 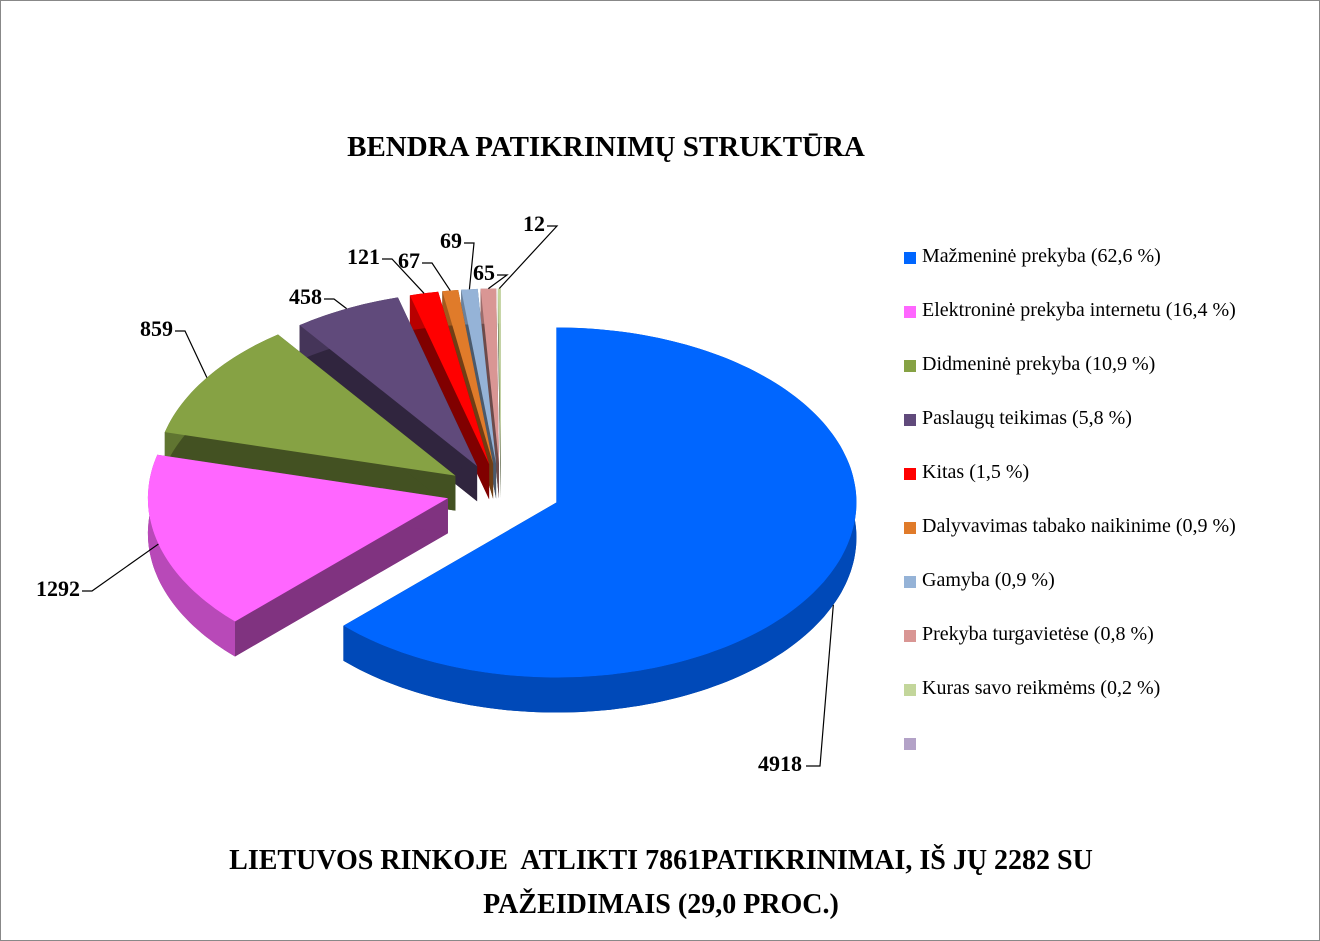 I want to click on data-label: 859, so click(x=156, y=328).